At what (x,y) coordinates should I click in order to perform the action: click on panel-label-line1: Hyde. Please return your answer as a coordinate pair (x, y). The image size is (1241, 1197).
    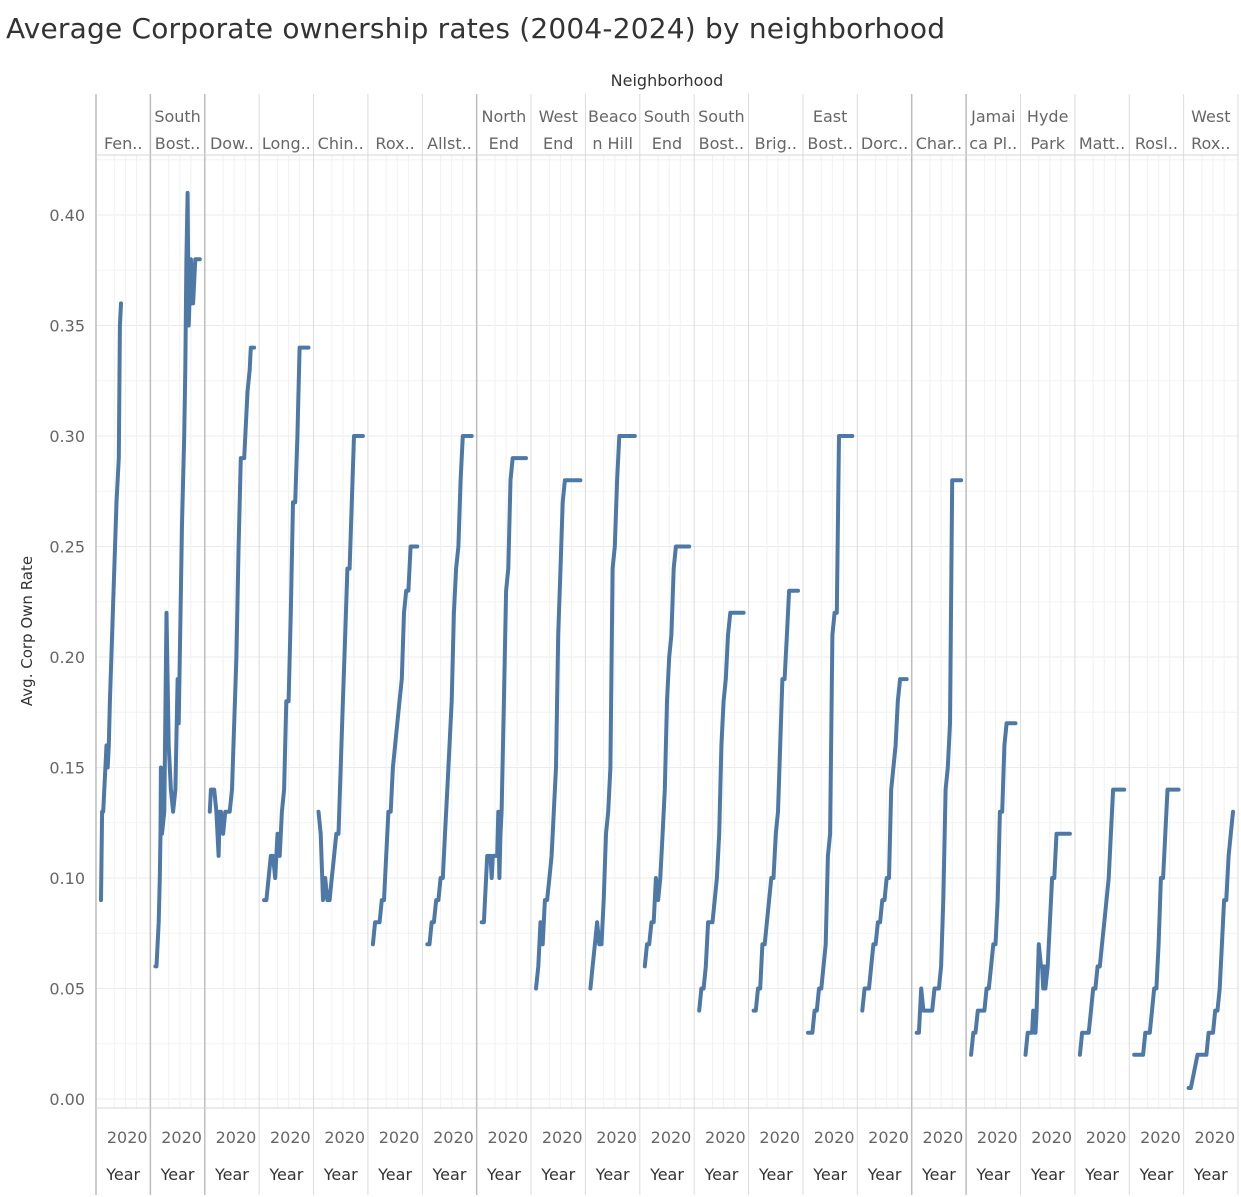
    Looking at the image, I should click on (1048, 116).